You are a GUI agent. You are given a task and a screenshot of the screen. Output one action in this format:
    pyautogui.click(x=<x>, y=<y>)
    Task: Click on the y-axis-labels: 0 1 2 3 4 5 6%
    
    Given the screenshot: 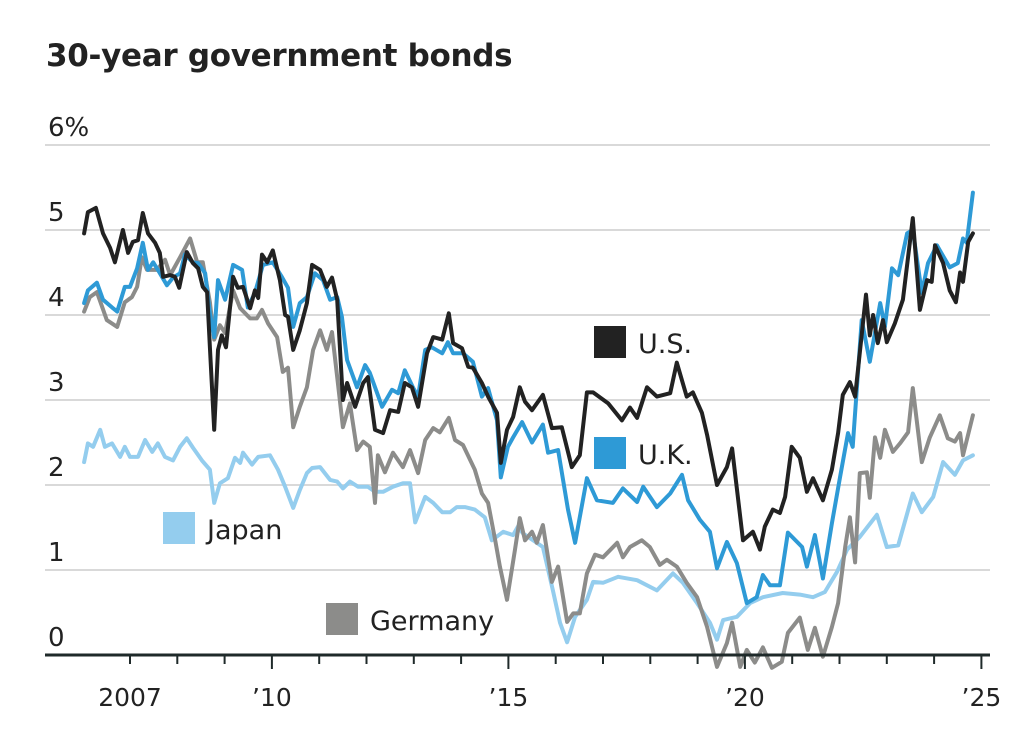 What is the action you would take?
    pyautogui.click(x=68, y=383)
    